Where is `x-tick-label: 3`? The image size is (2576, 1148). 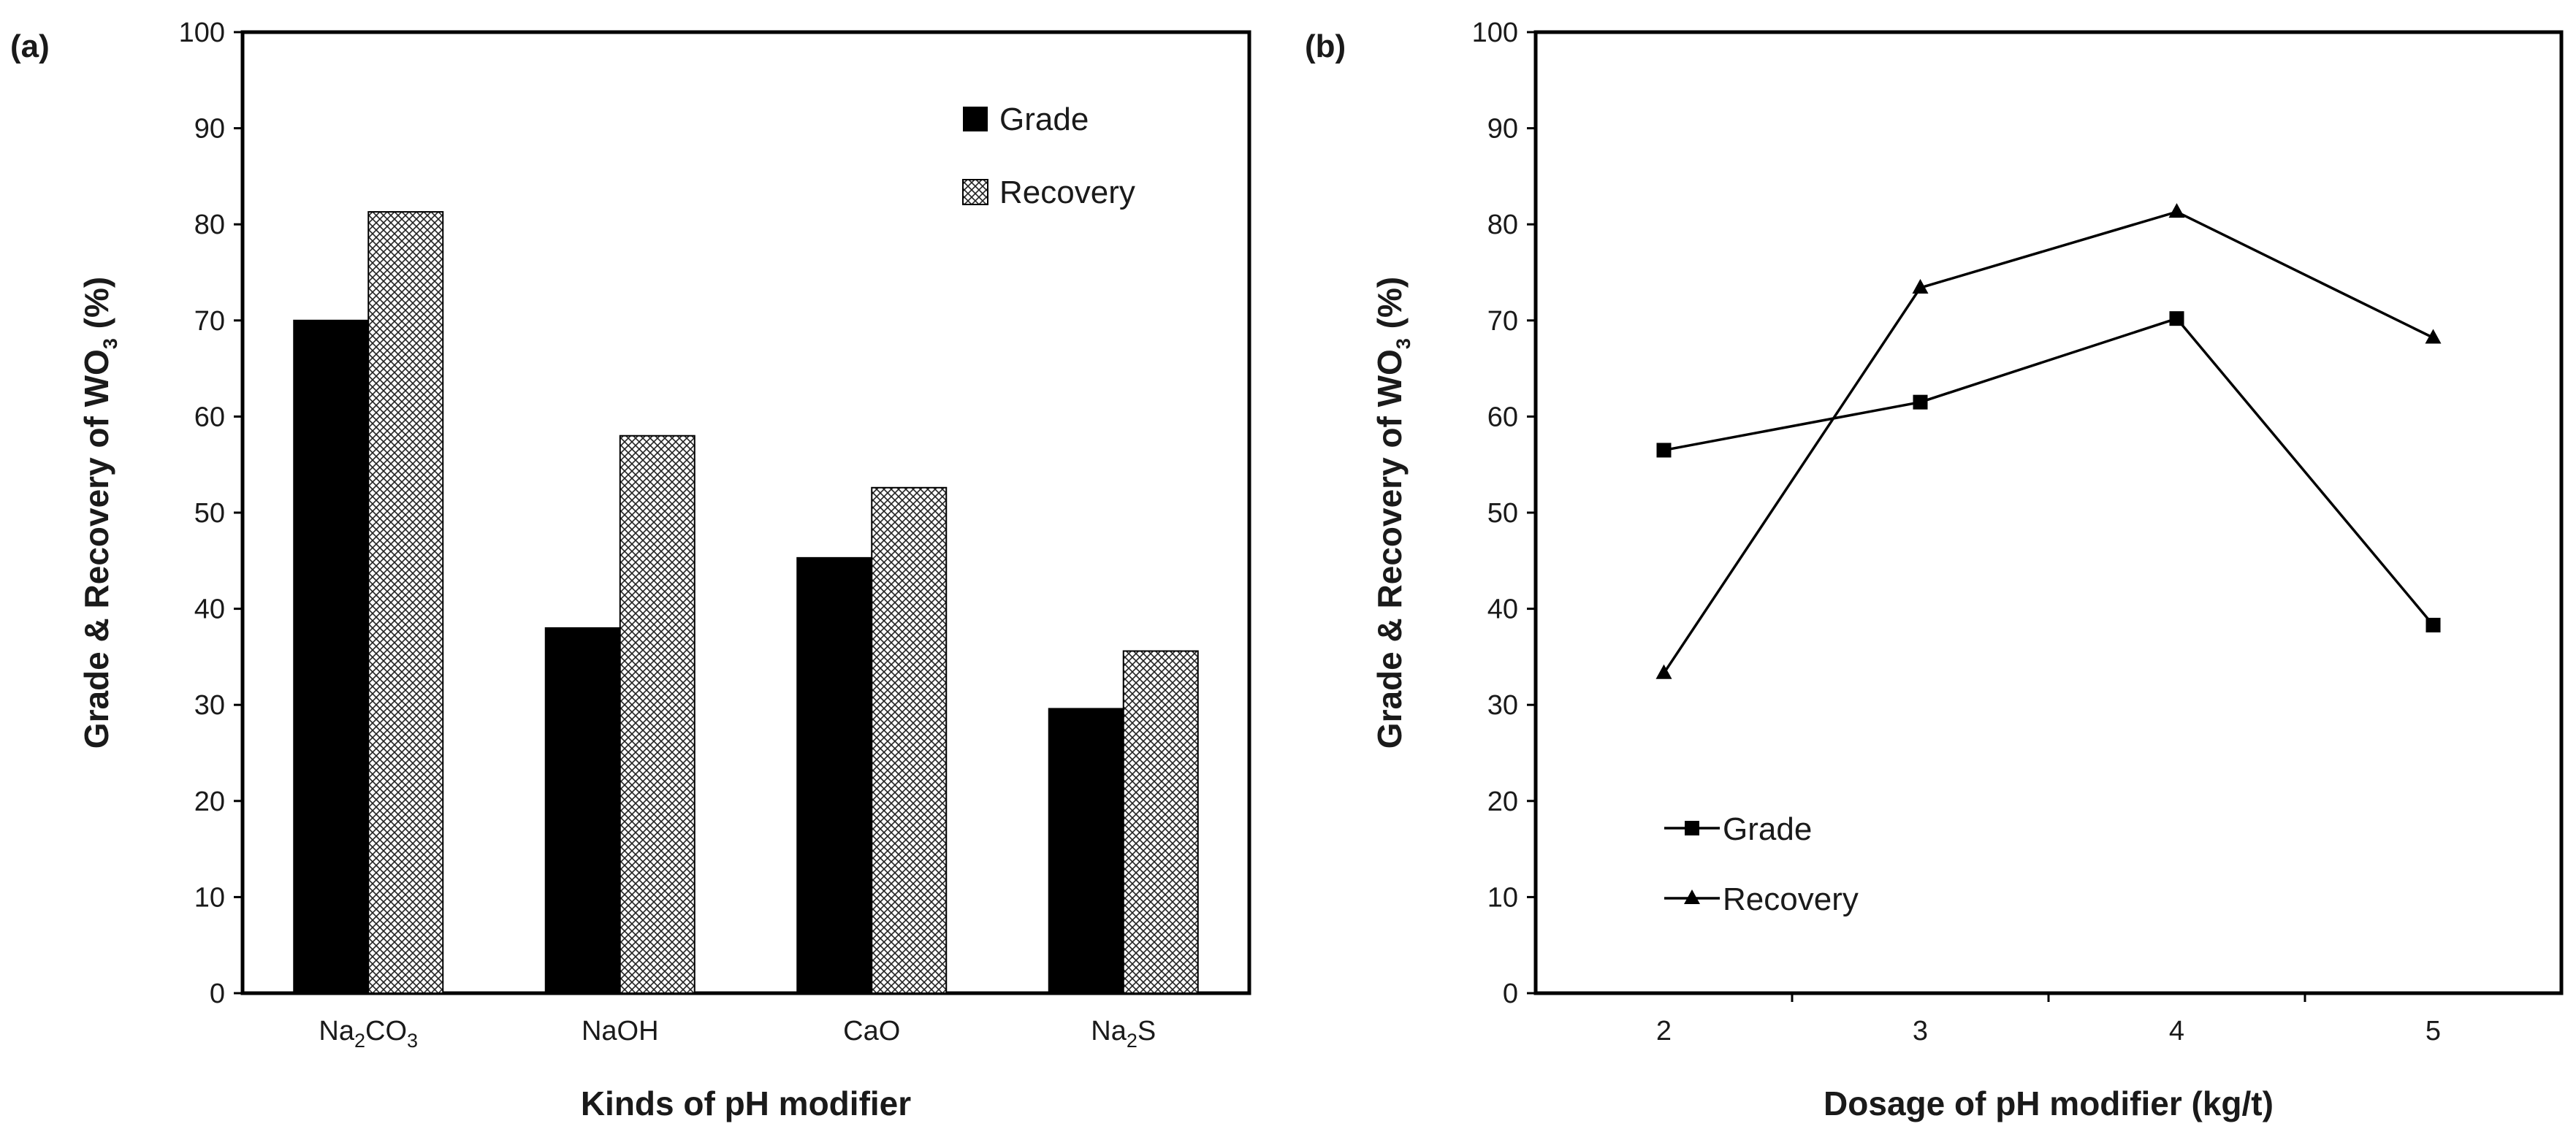
x-tick-label: 3 is located at coordinates (1921, 1031).